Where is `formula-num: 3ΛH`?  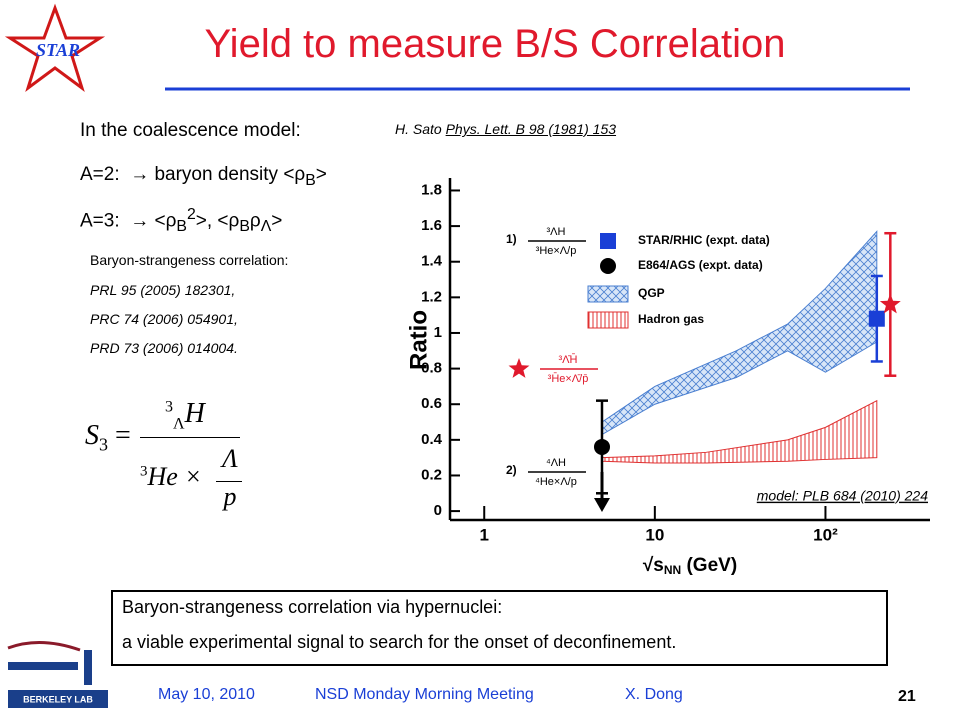 formula-num: 3ΛH is located at coordinates (185, 416).